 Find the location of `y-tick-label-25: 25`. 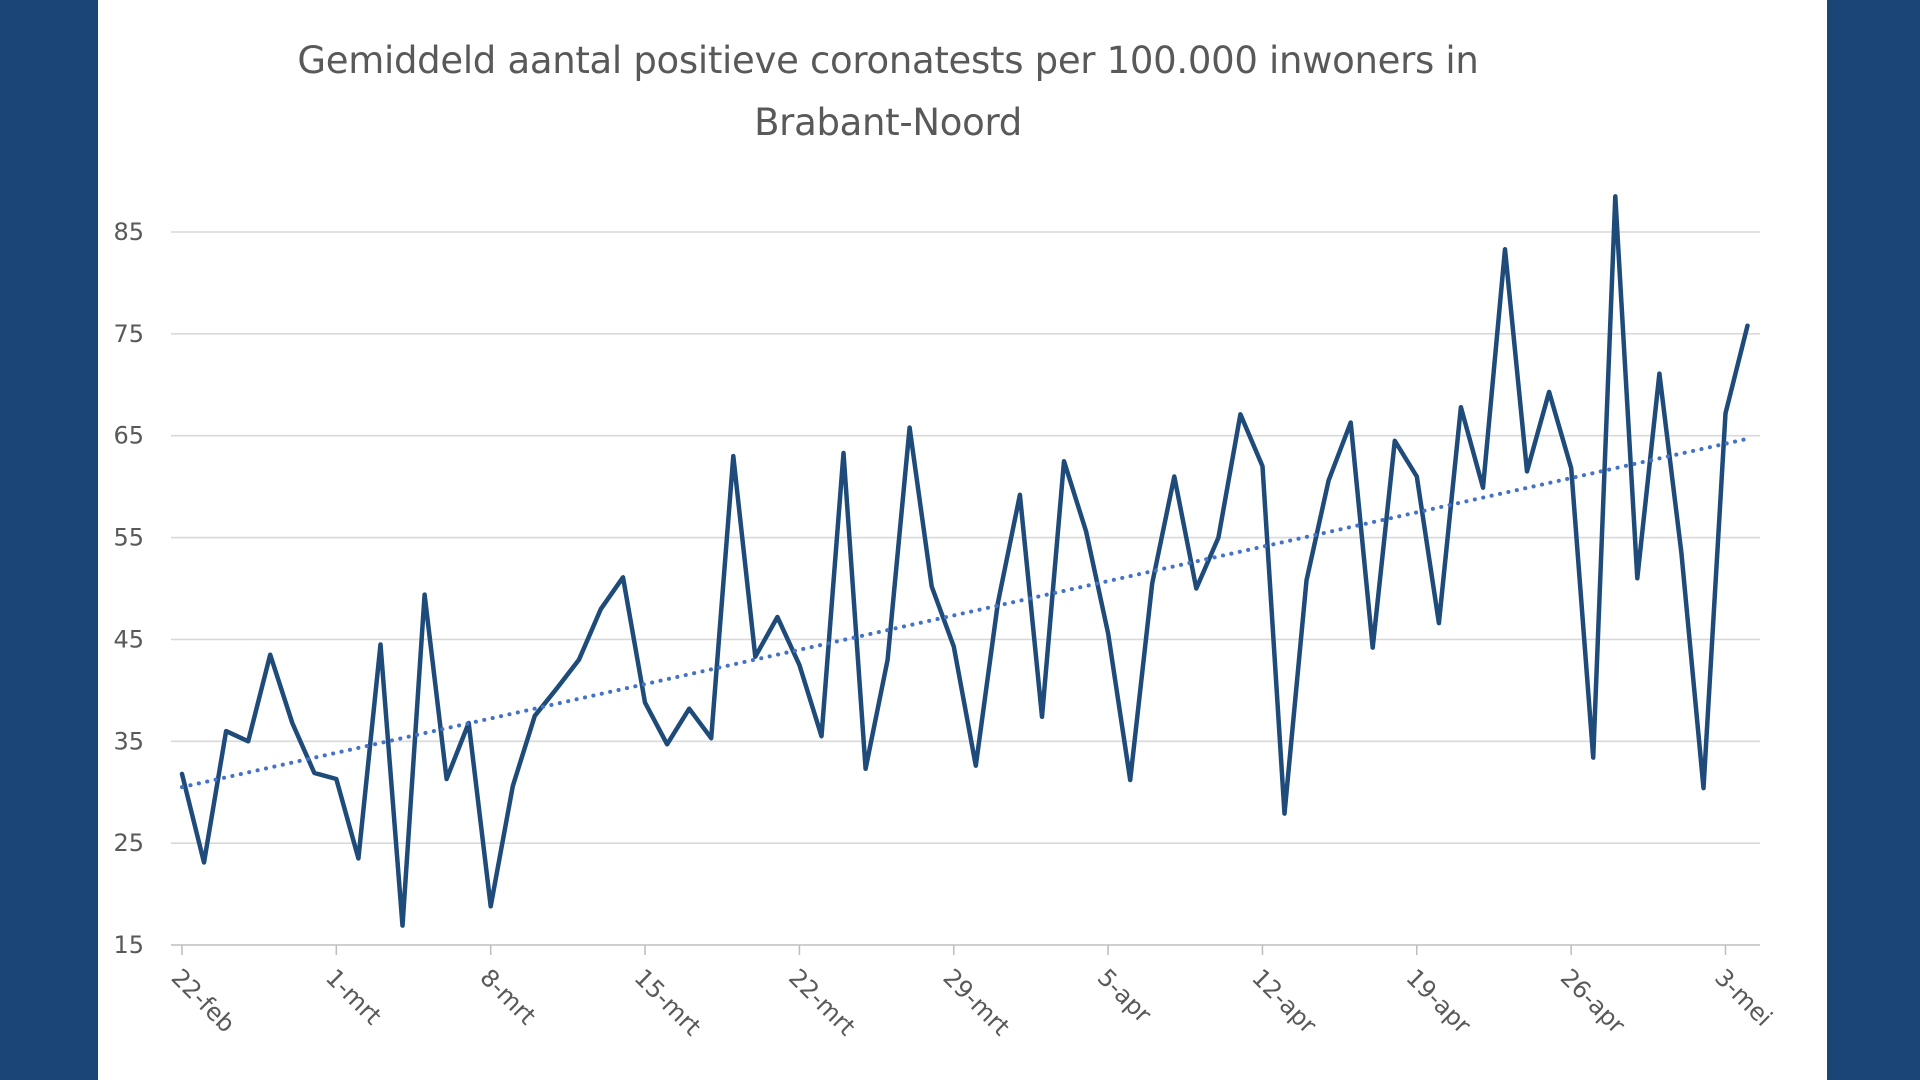

y-tick-label-25: 25 is located at coordinates (128, 843).